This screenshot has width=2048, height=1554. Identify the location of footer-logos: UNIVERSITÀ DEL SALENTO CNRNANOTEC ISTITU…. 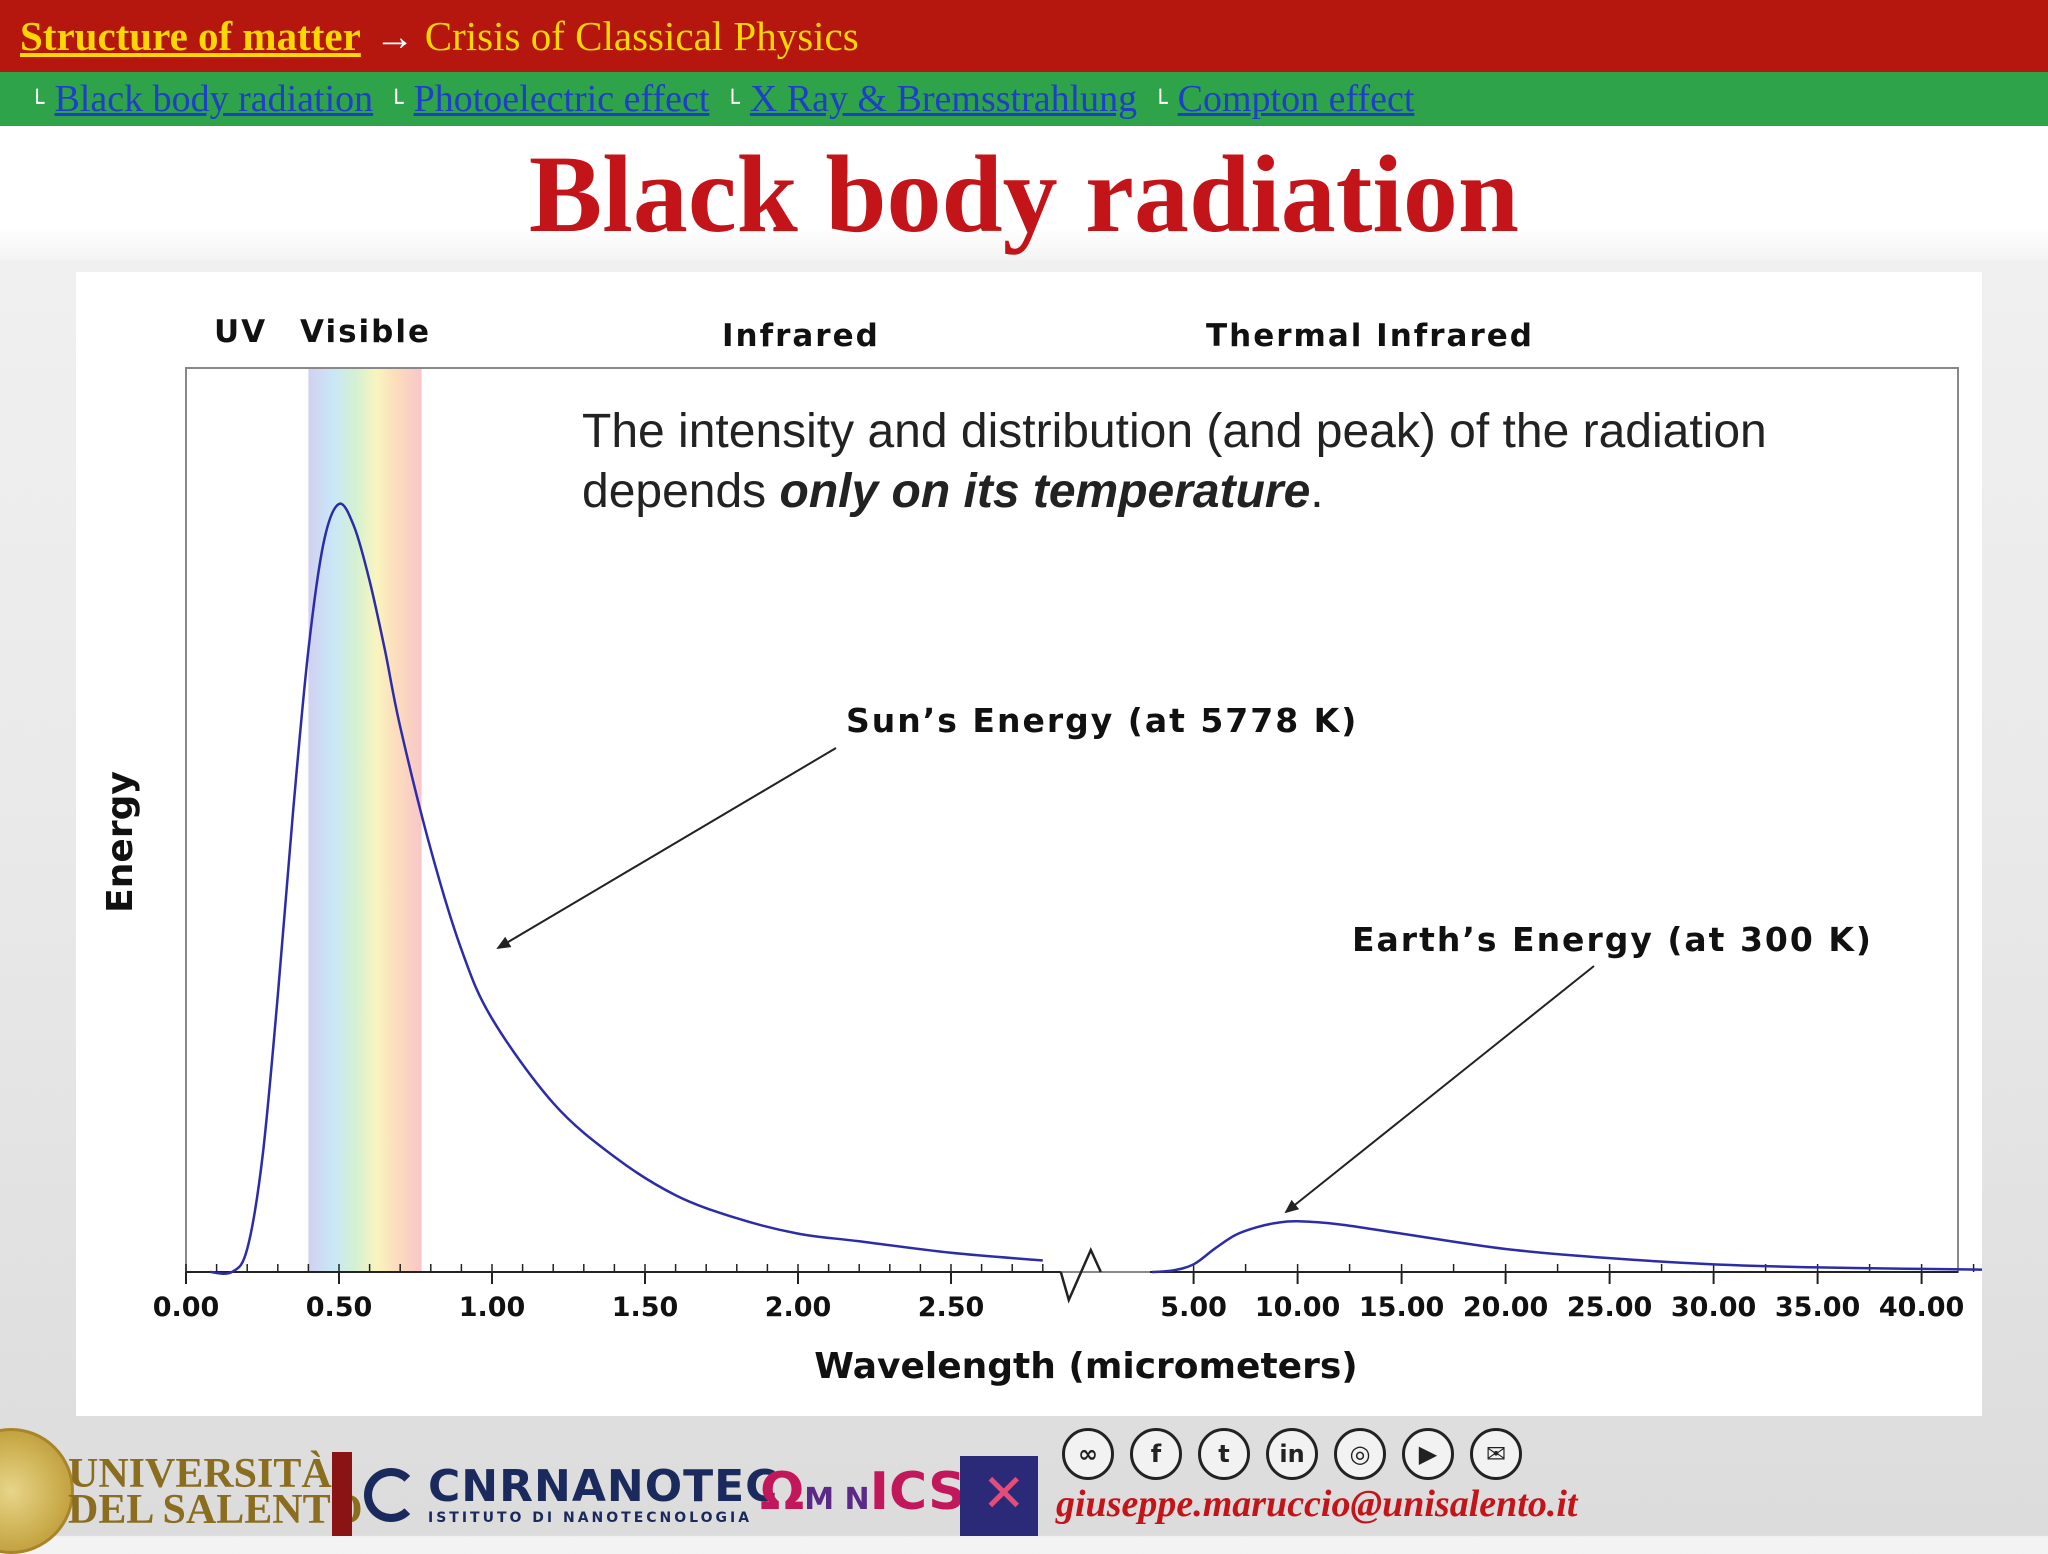
(1024, 1485).